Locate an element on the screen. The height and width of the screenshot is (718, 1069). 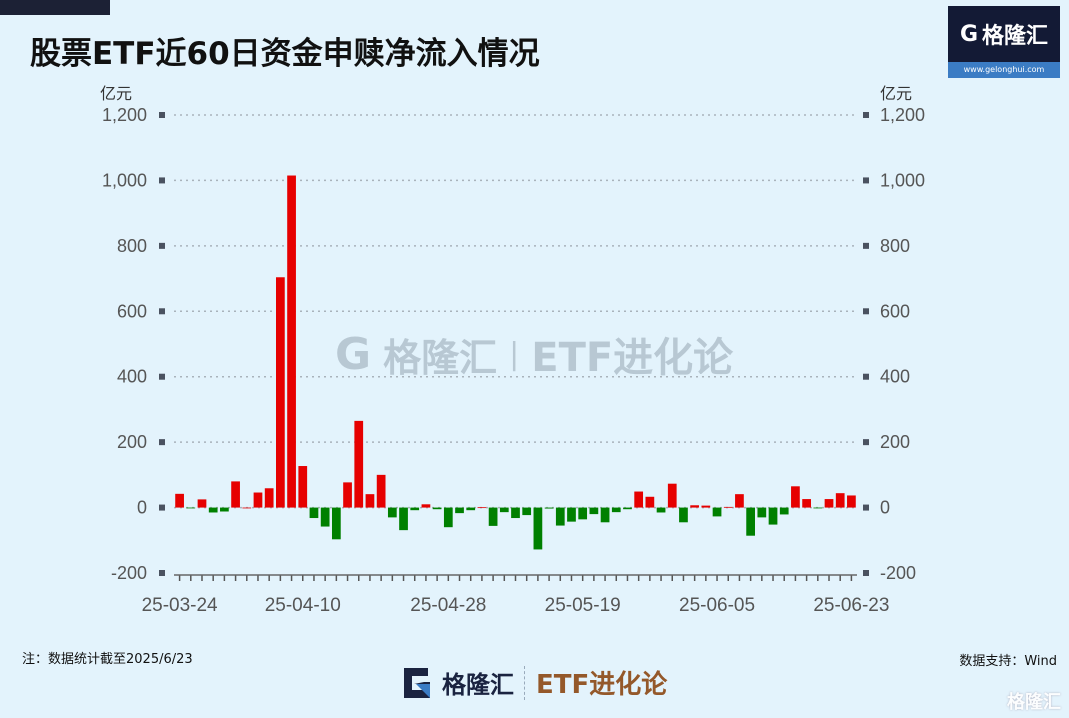
right-tick-label: 200 is located at coordinates (895, 442).